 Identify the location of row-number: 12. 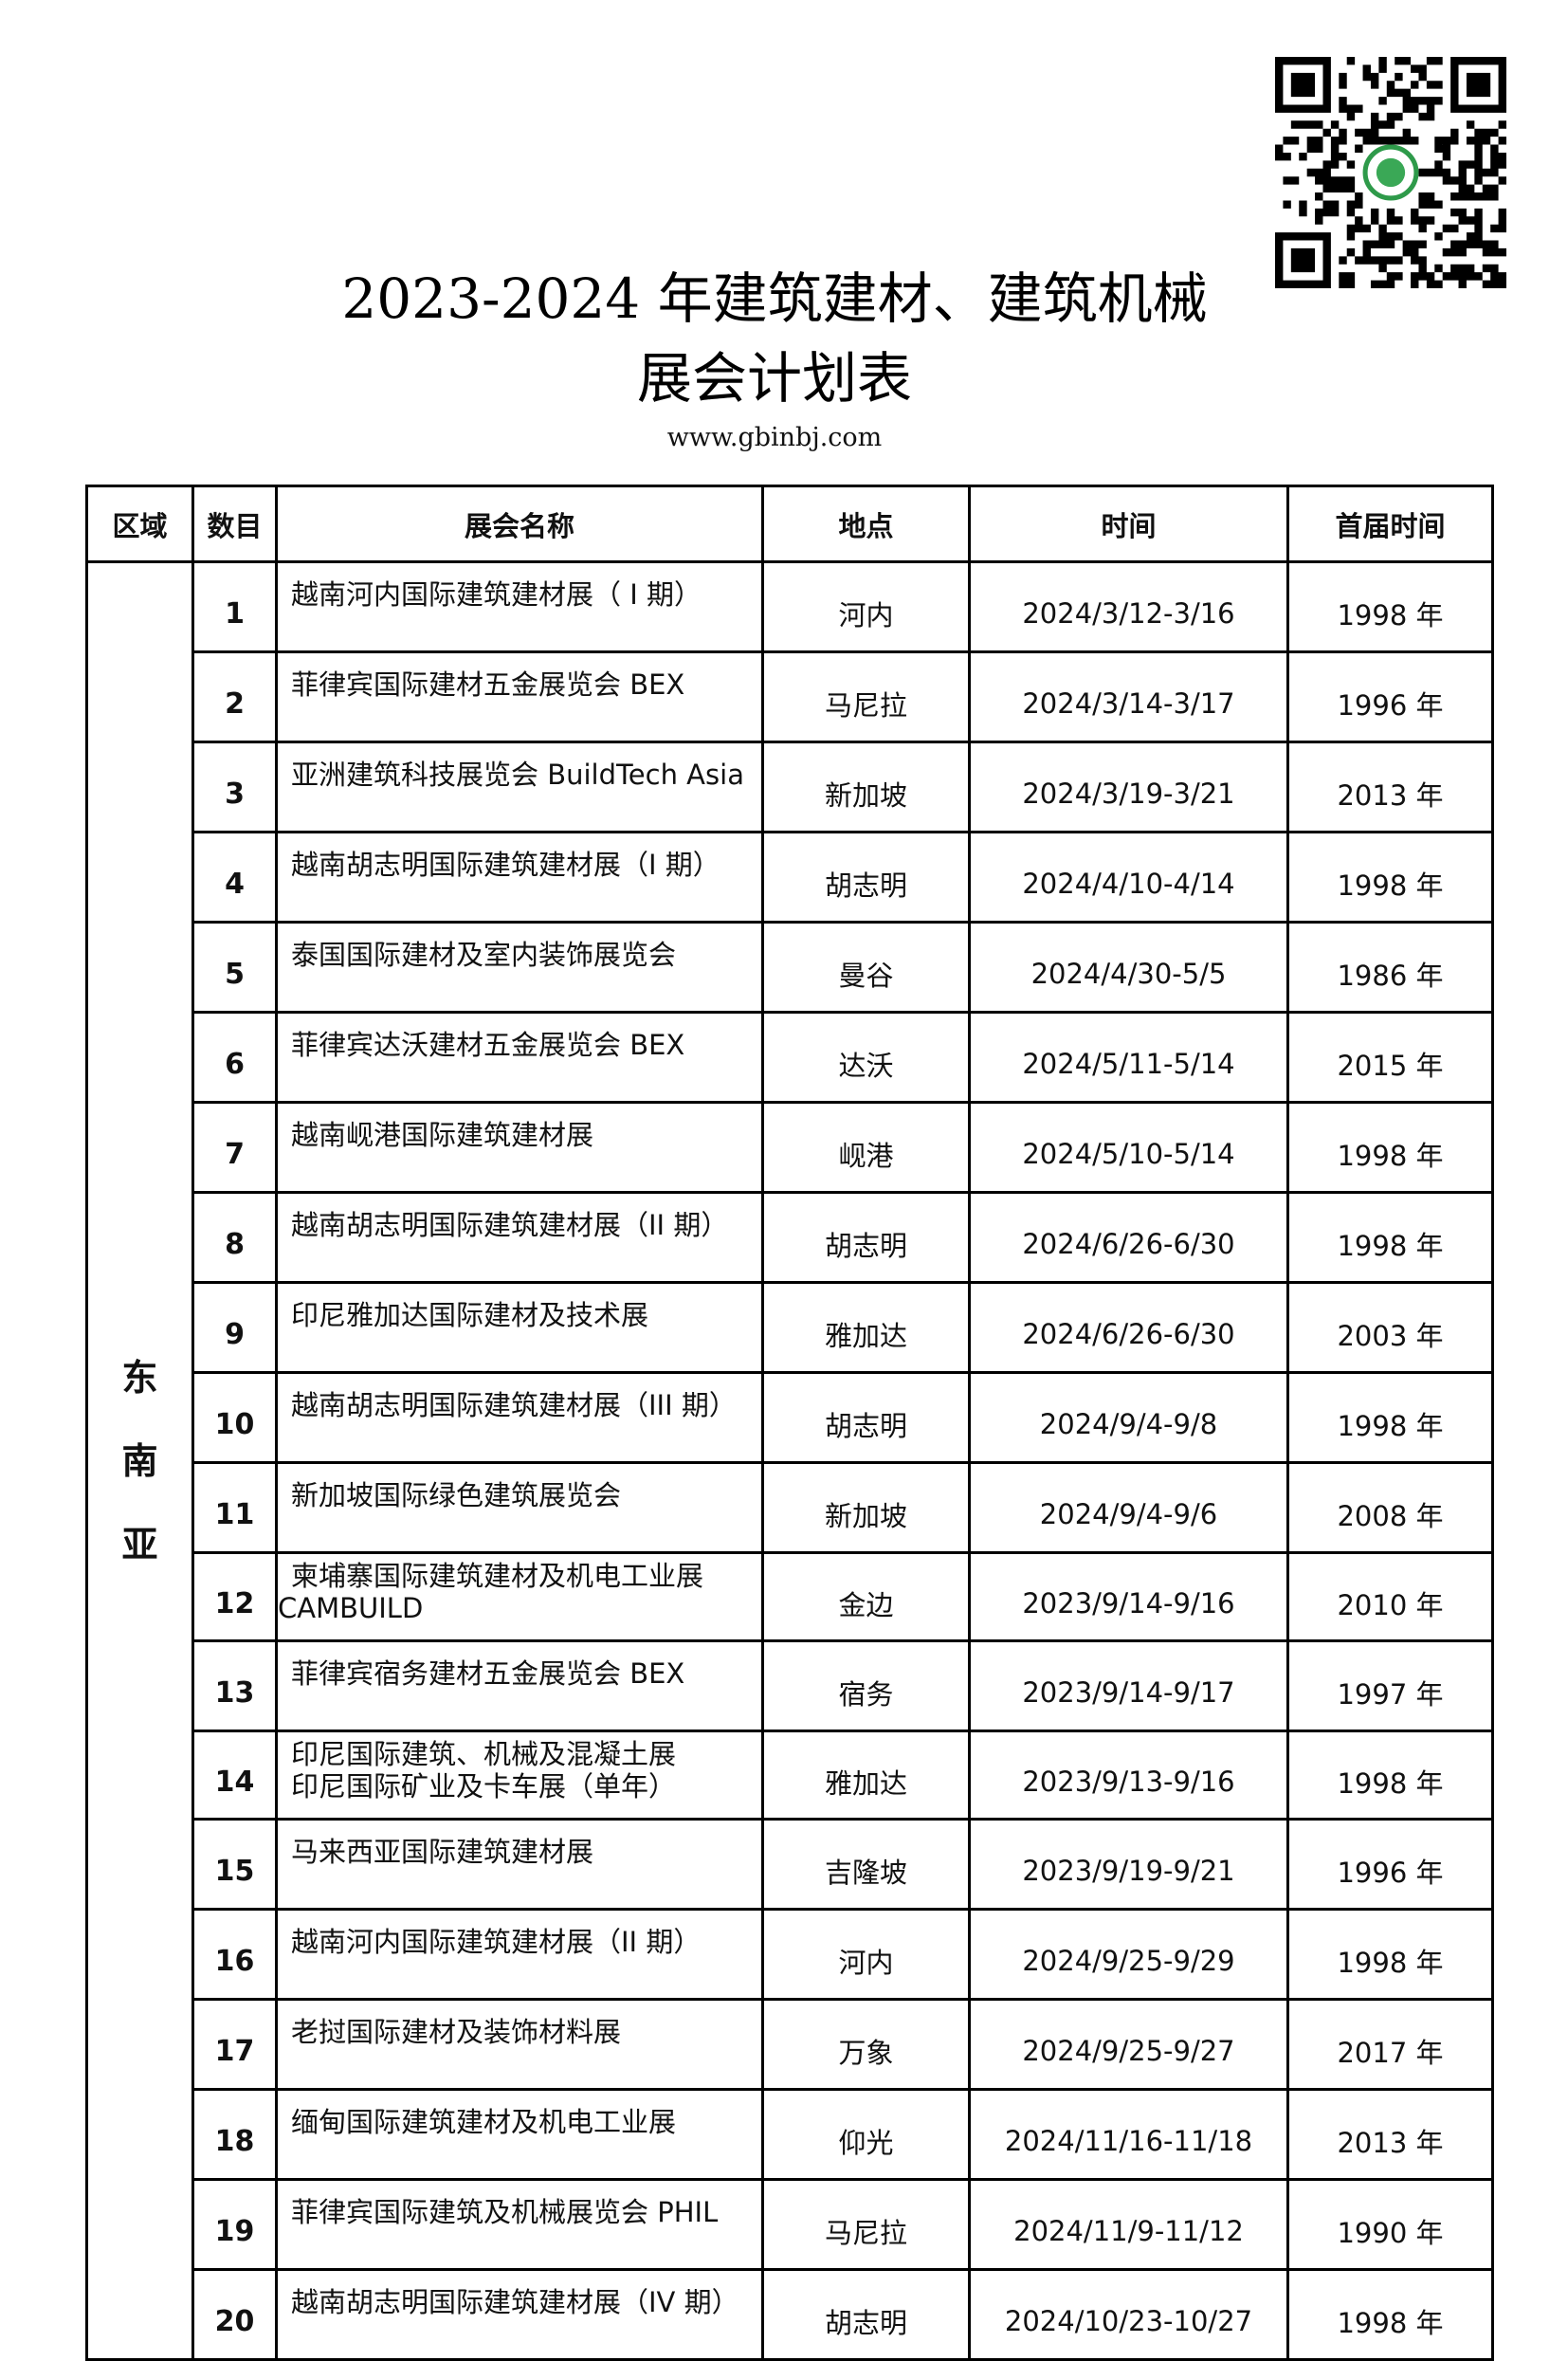
(234, 1597).